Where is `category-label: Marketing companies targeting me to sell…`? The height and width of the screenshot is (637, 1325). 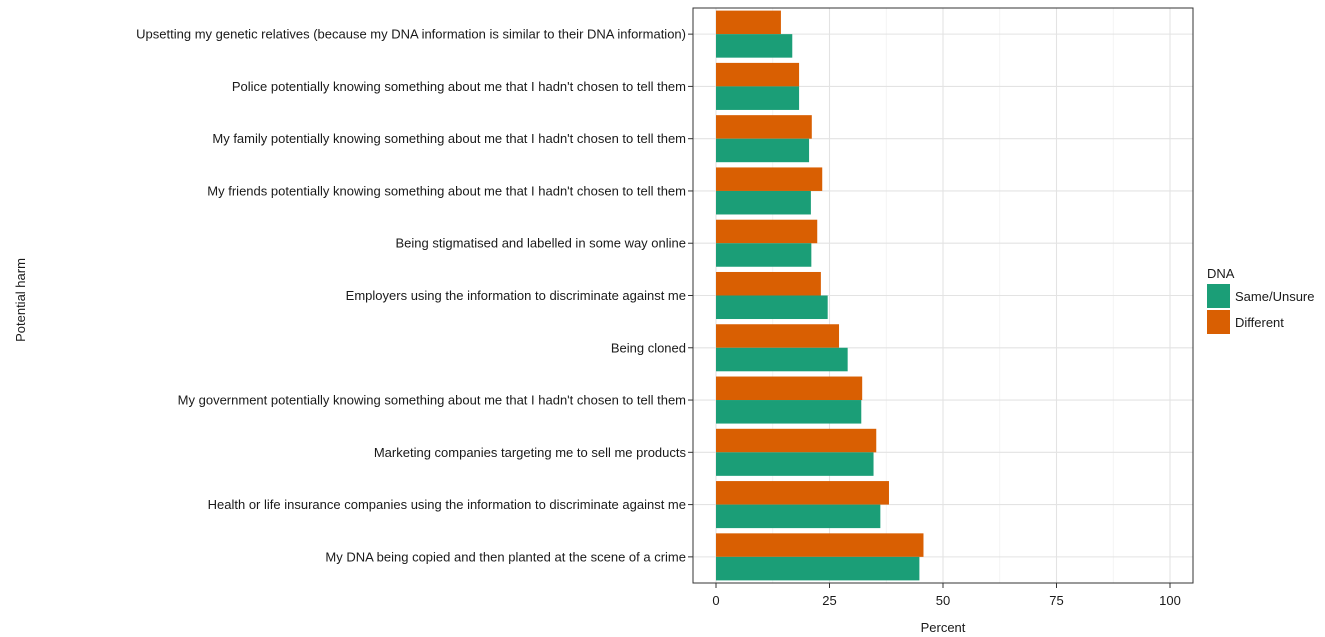 category-label: Marketing companies targeting me to sell… is located at coordinates (530, 452).